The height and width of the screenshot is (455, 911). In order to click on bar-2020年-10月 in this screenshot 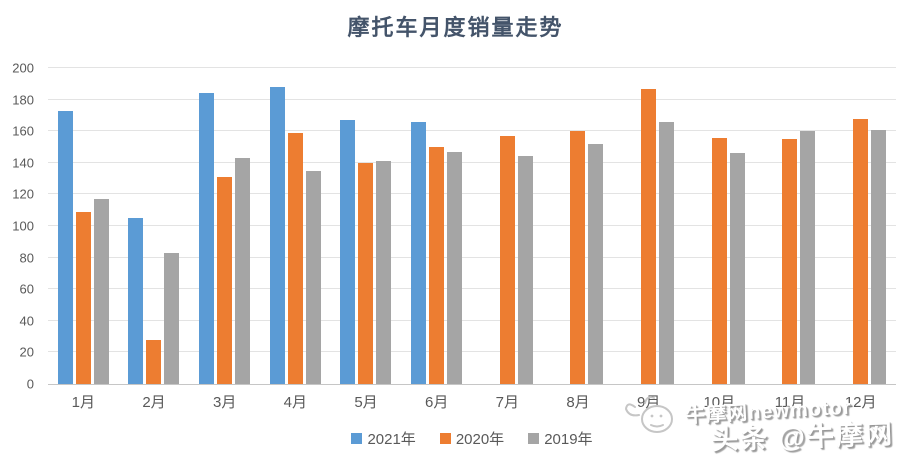, I will do `click(719, 260)`.